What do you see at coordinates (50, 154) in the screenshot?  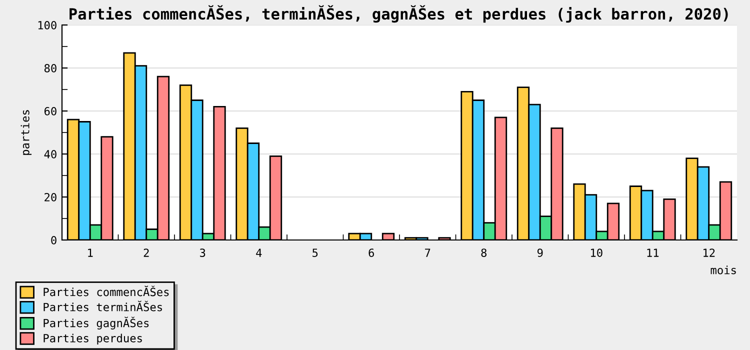 I see `y-tick-label: 40` at bounding box center [50, 154].